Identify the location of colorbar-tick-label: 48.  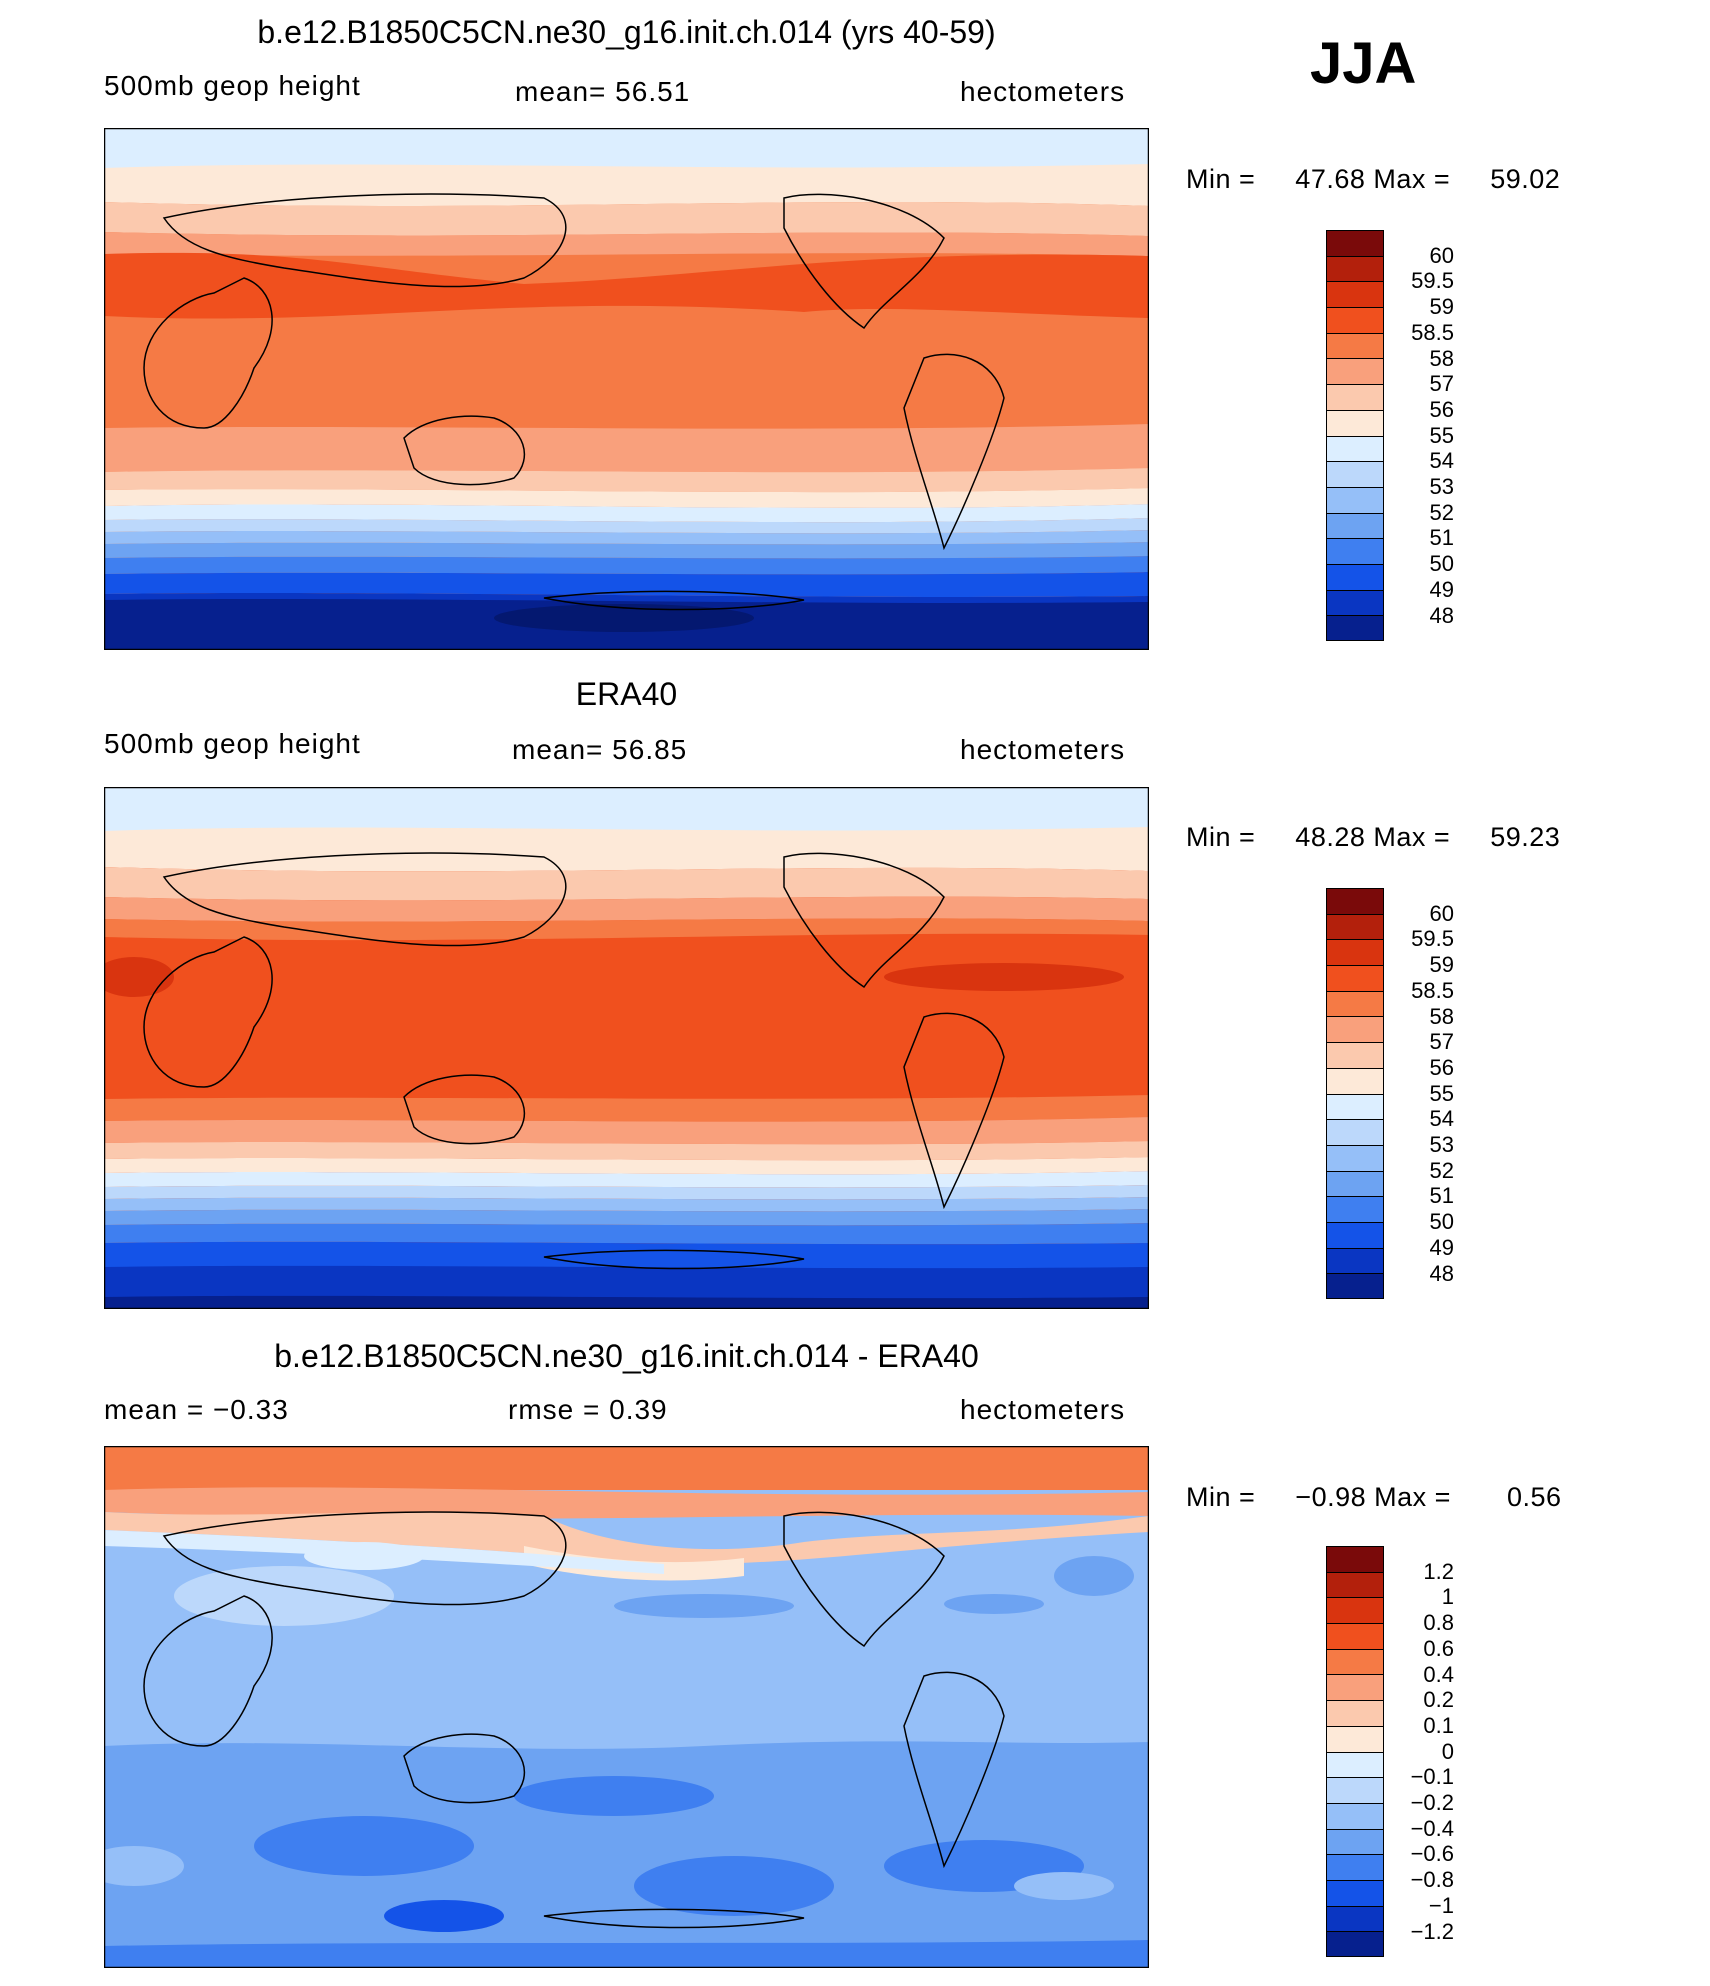
(1441, 1273).